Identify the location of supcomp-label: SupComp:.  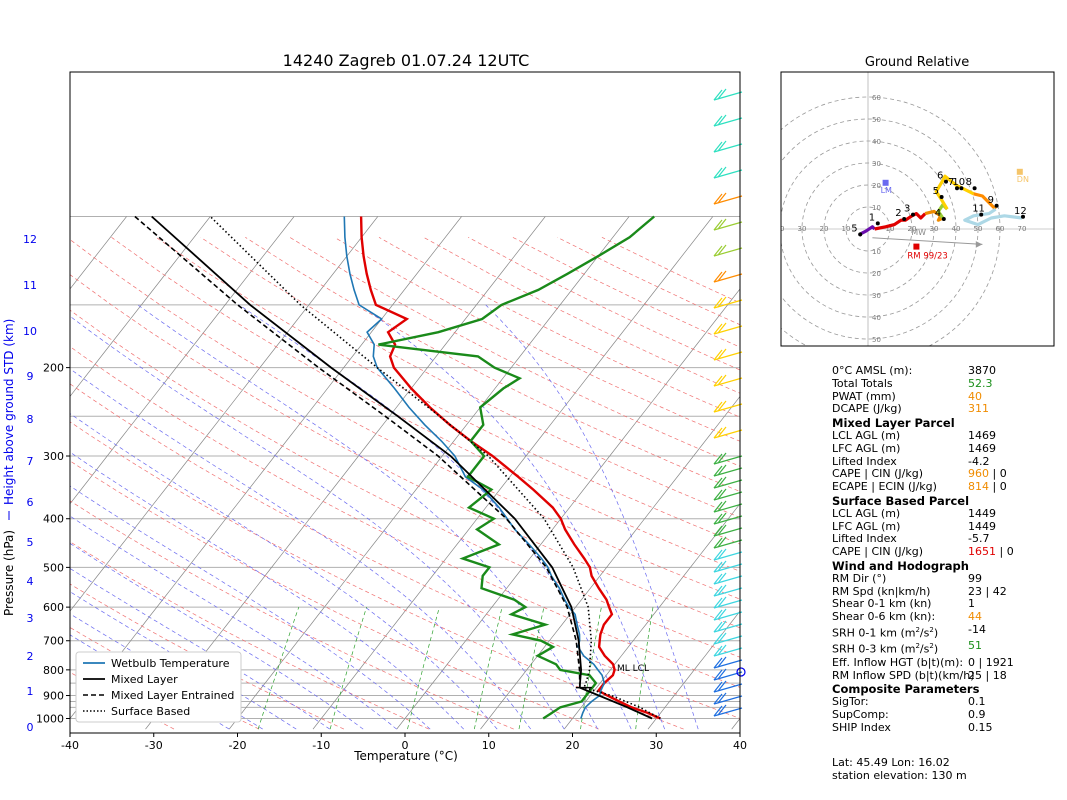
(860, 715).